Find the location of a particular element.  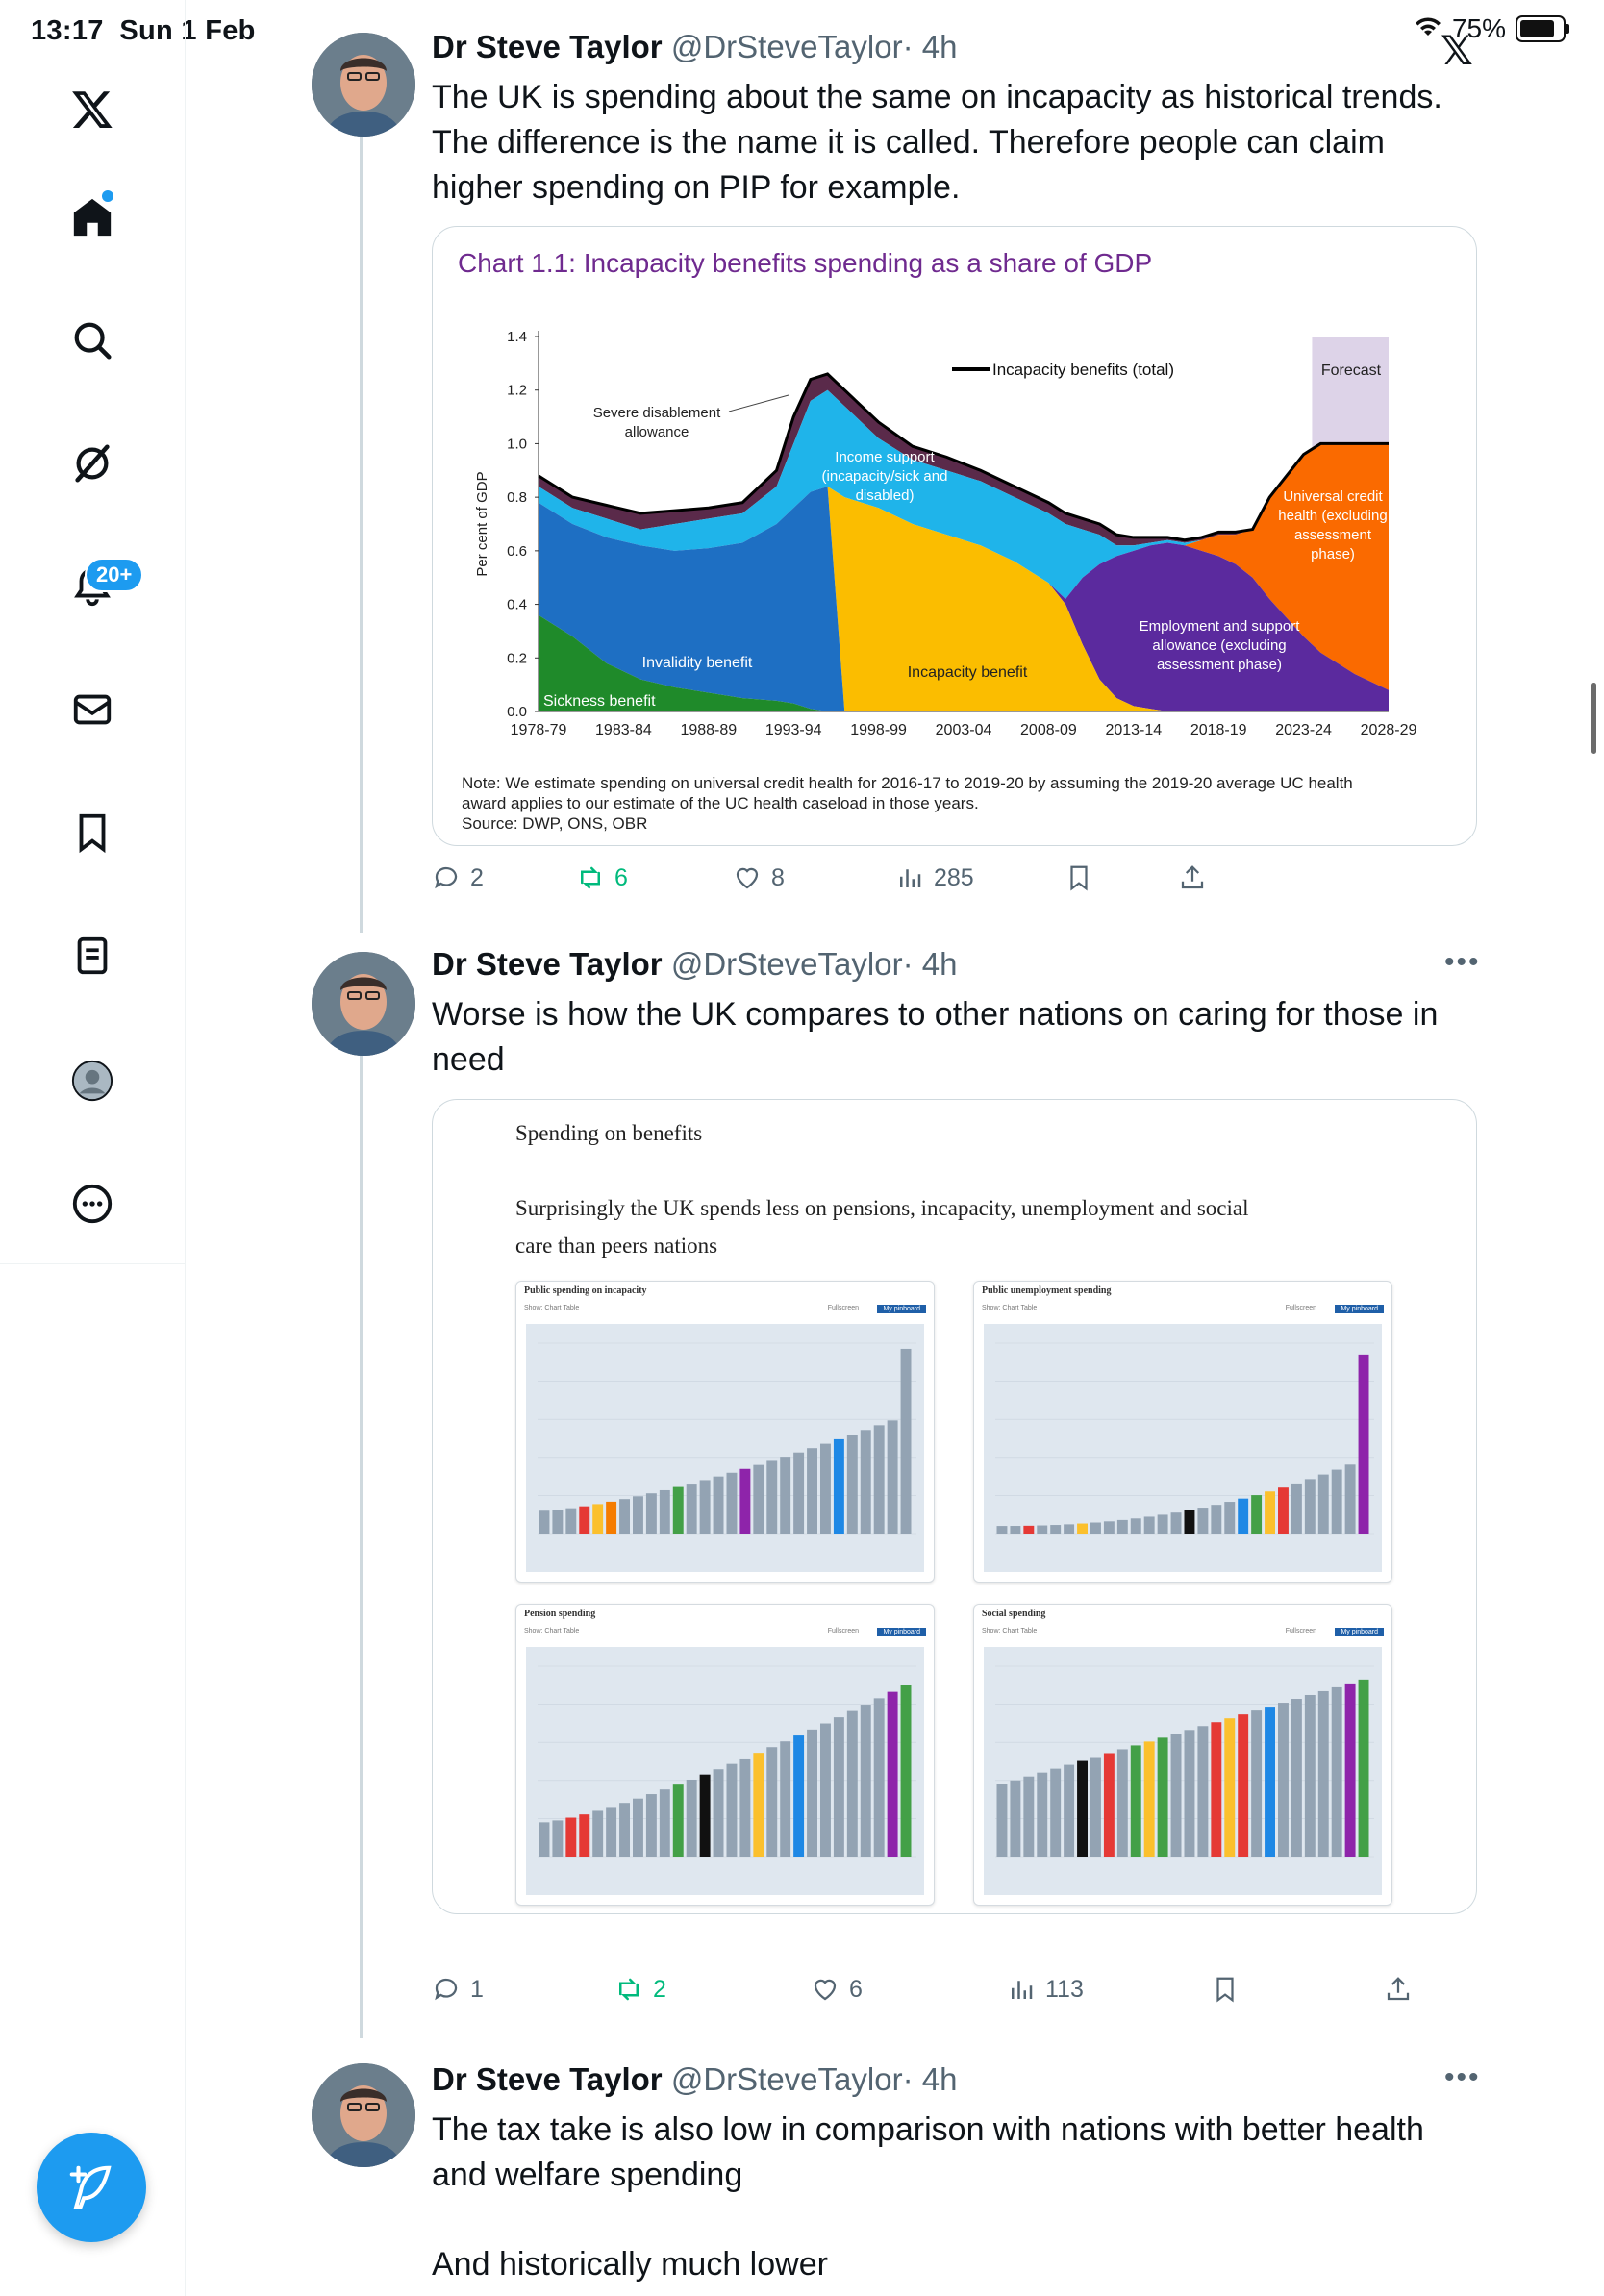

mini-chart-tabs: Show: Chart Table Fullscreen My pinboard is located at coordinates (725, 1312).